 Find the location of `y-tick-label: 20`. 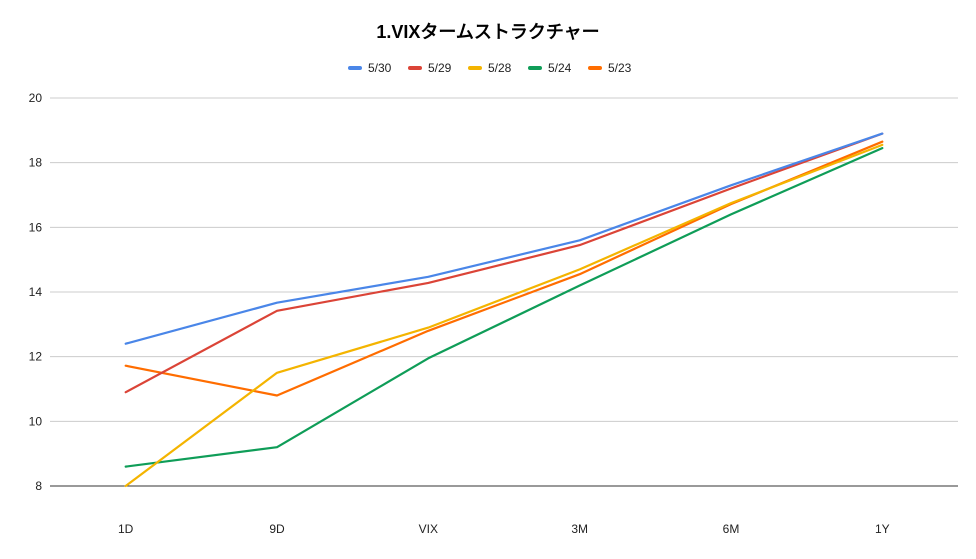

y-tick-label: 20 is located at coordinates (36, 98).